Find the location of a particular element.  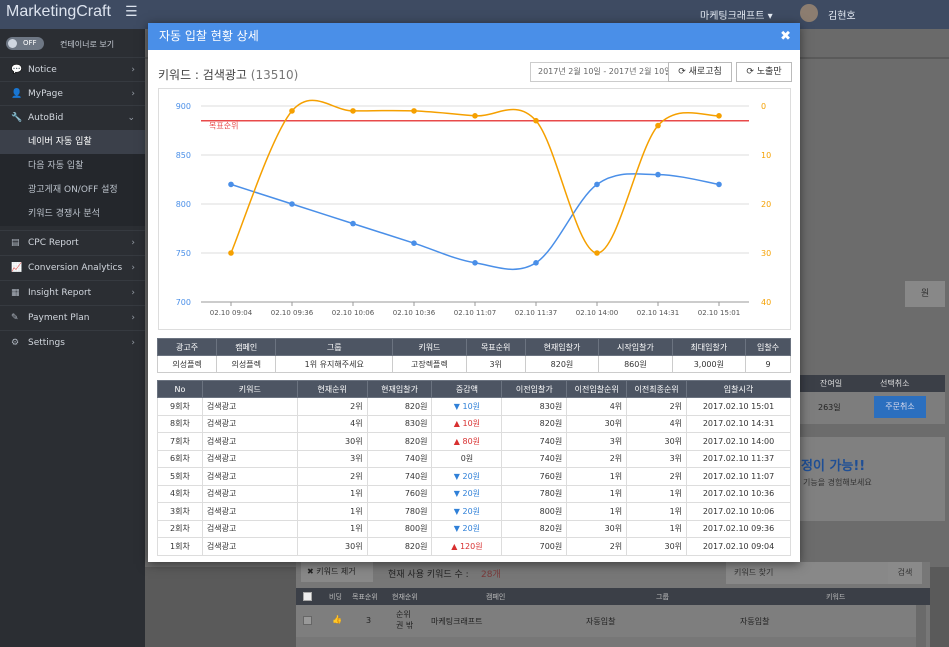

sidebar-item-notice: 💬 Notice › is located at coordinates (72, 69).